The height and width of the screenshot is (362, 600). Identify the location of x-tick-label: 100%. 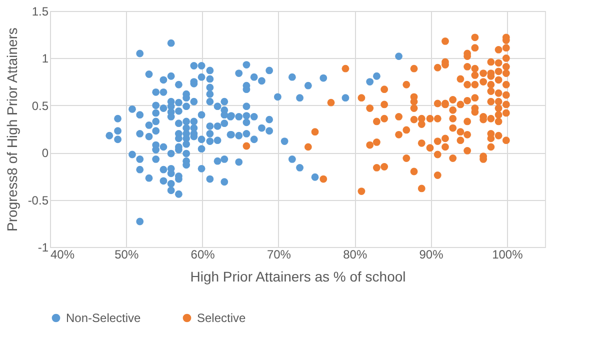
(508, 255).